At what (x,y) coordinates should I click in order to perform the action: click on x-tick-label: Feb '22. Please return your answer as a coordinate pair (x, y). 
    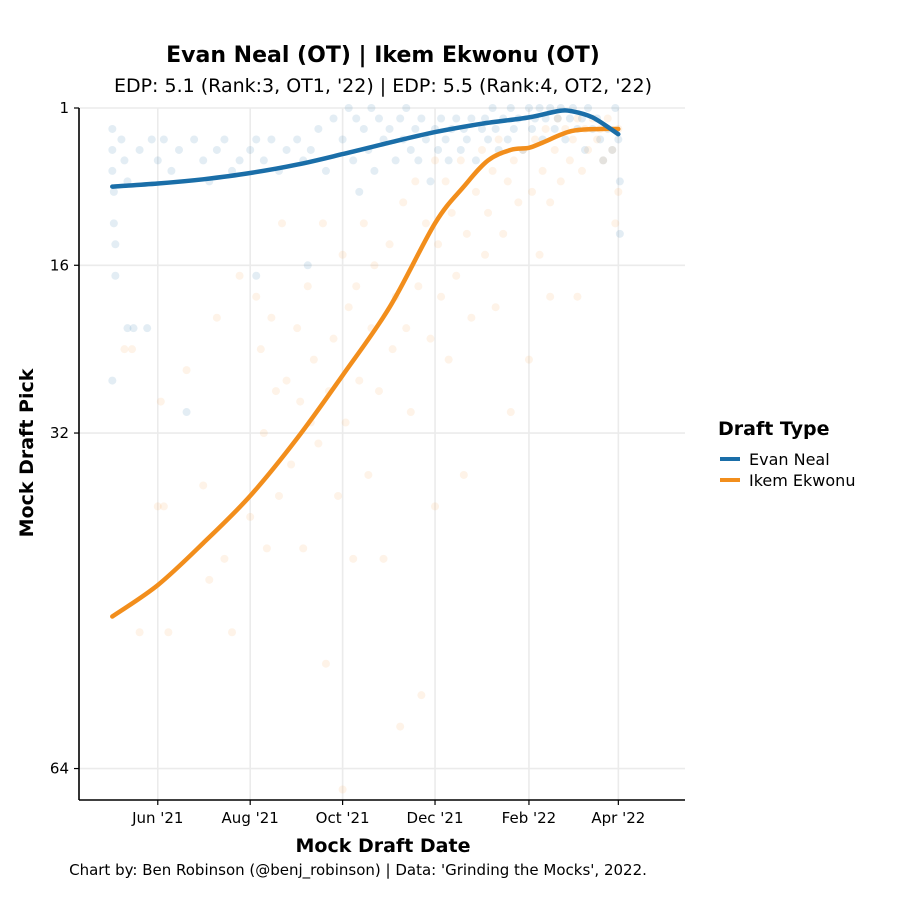
    Looking at the image, I should click on (529, 818).